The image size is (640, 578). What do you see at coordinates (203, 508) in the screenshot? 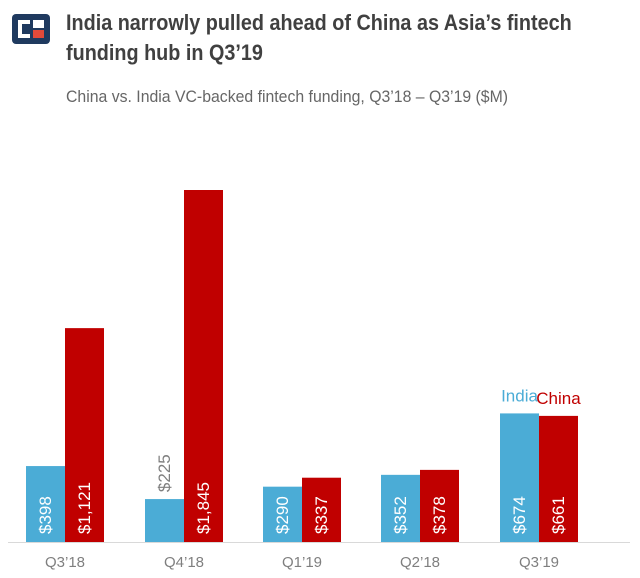
I see `china-value-label-2: $1,845` at bounding box center [203, 508].